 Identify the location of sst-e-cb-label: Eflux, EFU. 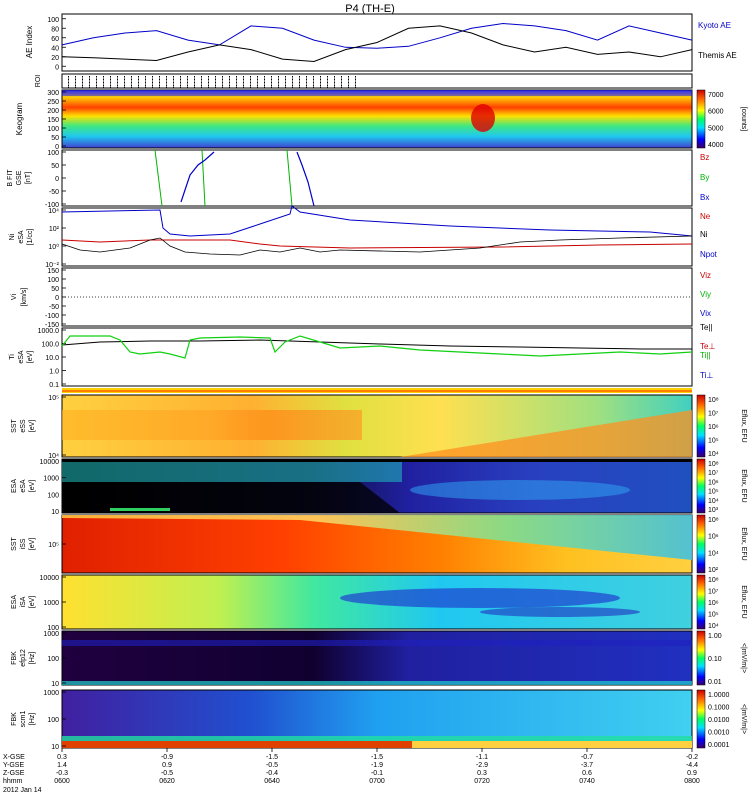
(743, 425).